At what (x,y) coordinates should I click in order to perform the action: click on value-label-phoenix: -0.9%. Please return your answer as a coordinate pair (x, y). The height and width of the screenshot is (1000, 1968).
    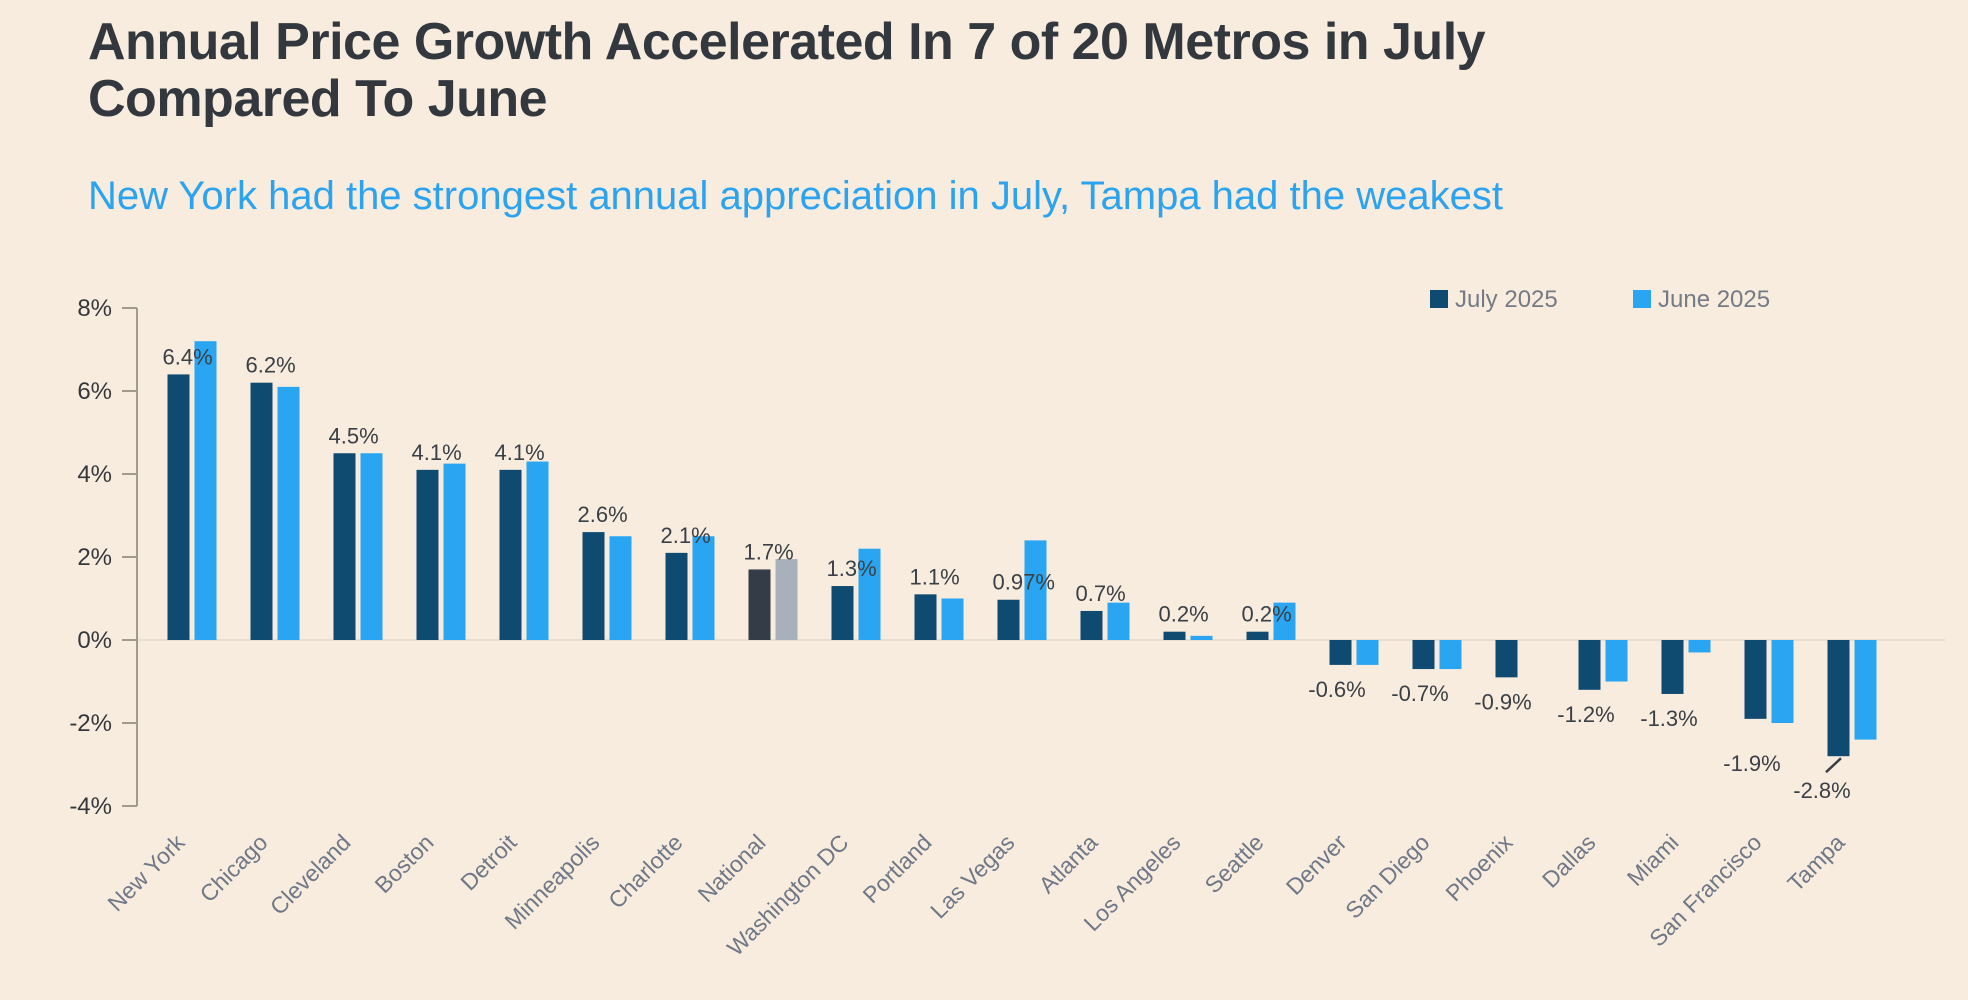
    Looking at the image, I should click on (1502, 701).